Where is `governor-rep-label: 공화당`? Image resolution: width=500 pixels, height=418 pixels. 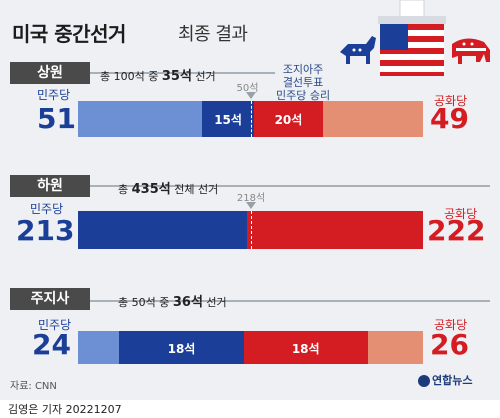 governor-rep-label: 공화당 is located at coordinates (451, 325).